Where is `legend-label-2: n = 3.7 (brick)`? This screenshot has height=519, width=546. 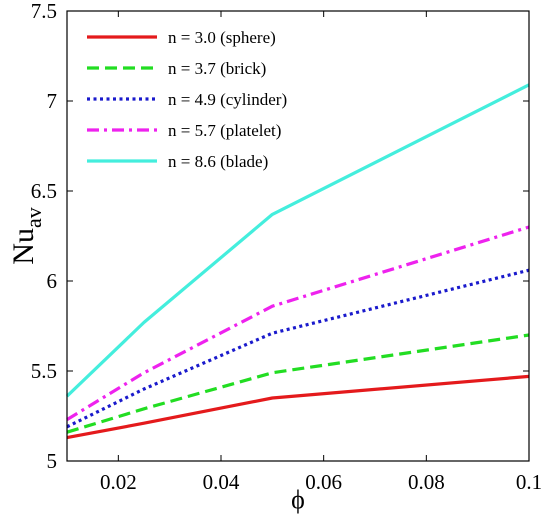 legend-label-2: n = 3.7 (brick) is located at coordinates (217, 68).